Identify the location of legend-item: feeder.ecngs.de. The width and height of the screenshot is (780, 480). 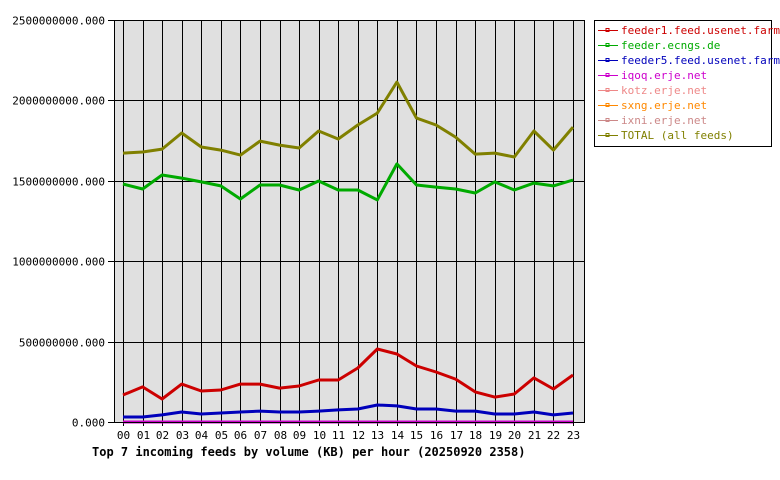
(659, 45).